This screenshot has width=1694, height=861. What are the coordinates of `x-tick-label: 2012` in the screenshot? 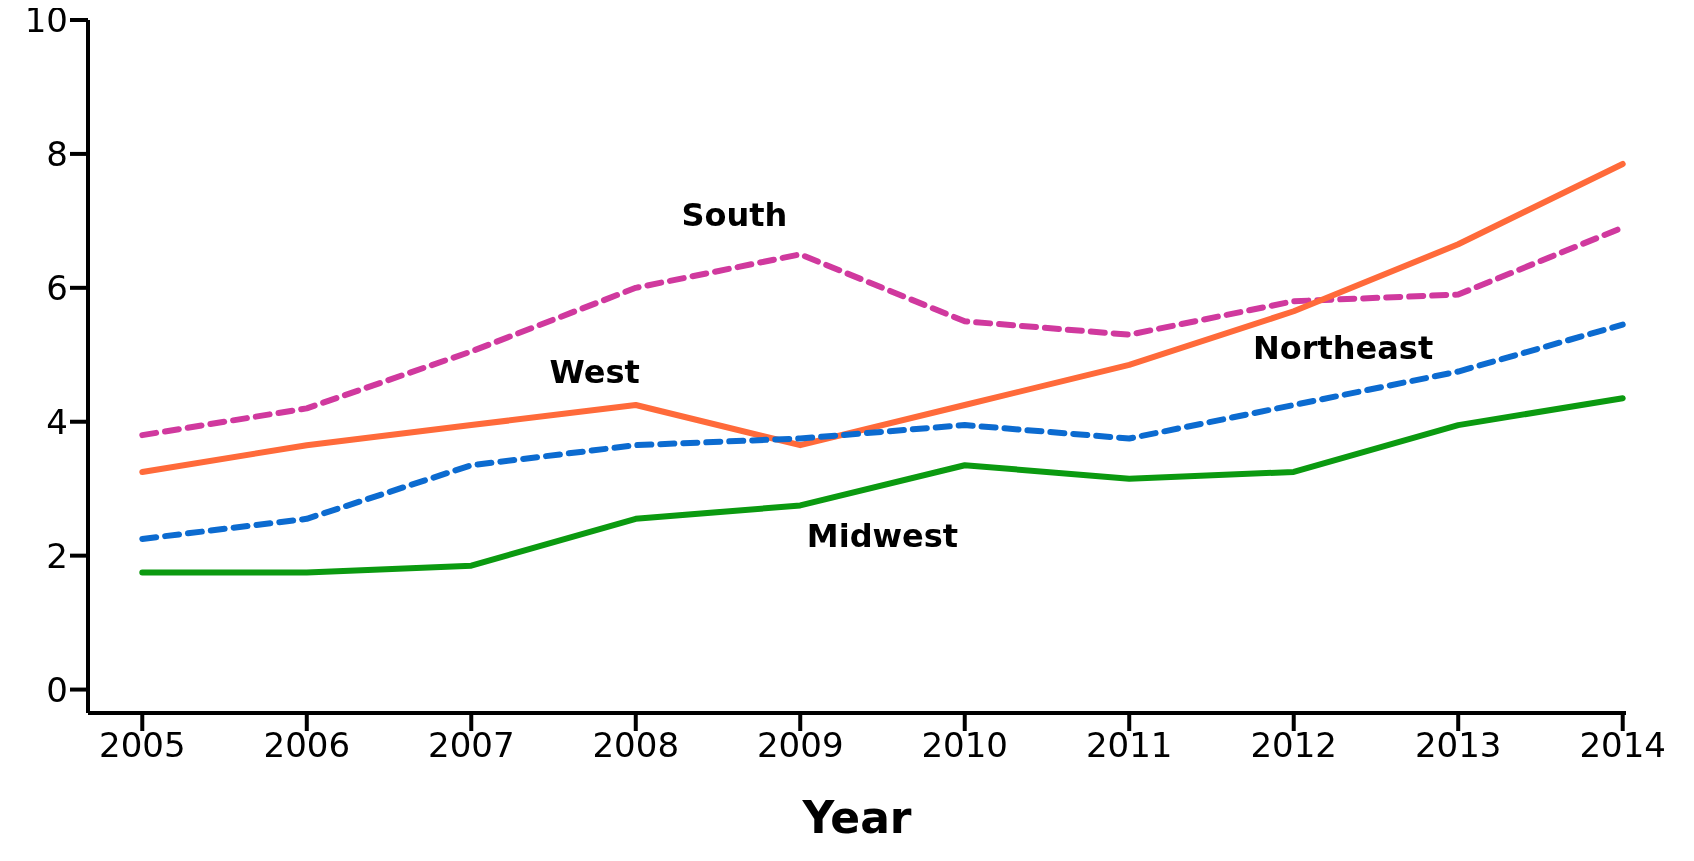 It's located at (1293, 745).